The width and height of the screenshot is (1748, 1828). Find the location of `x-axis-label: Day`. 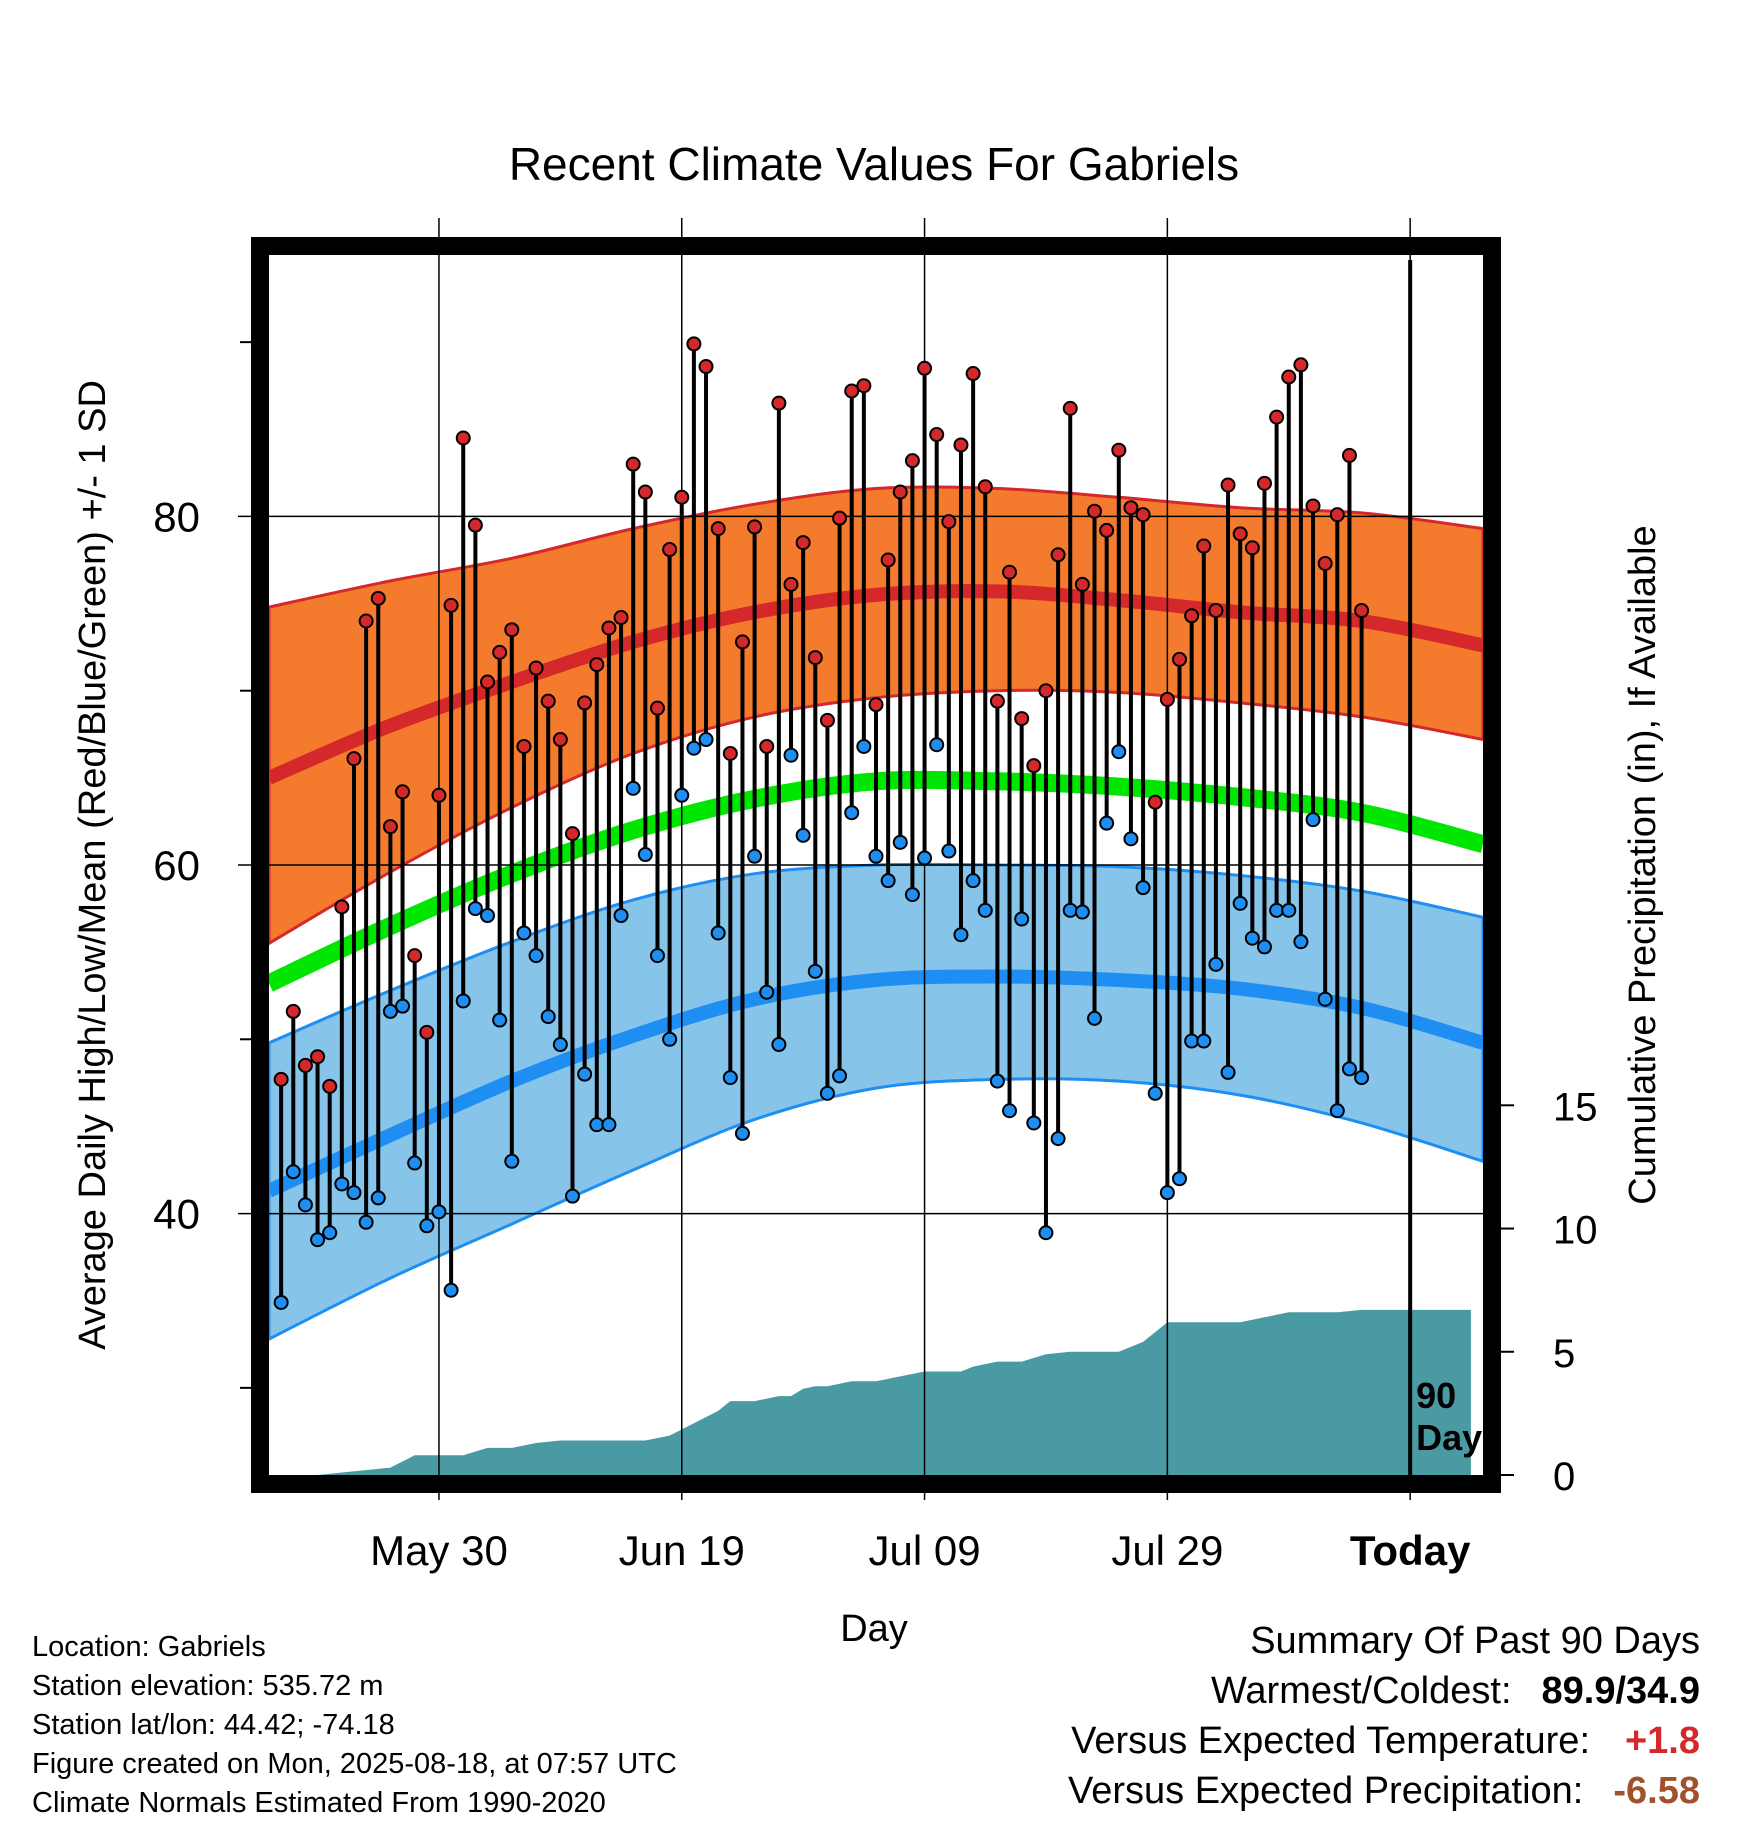

x-axis-label: Day is located at coordinates (874, 1629).